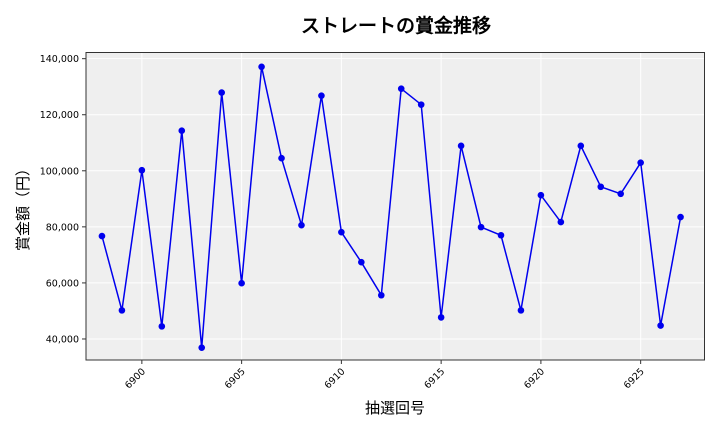  What do you see at coordinates (62, 339) in the screenshot?
I see `y-tick-label: 40,000` at bounding box center [62, 339].